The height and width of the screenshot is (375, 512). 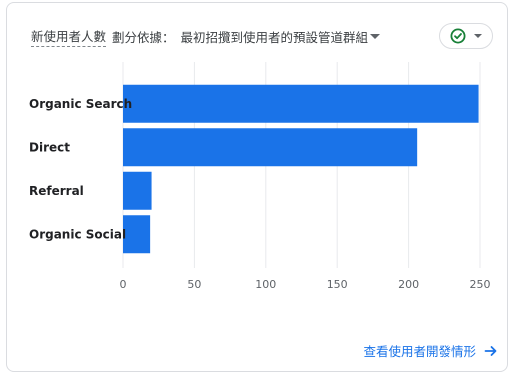 I want to click on category-label: Direct, so click(x=49, y=147).